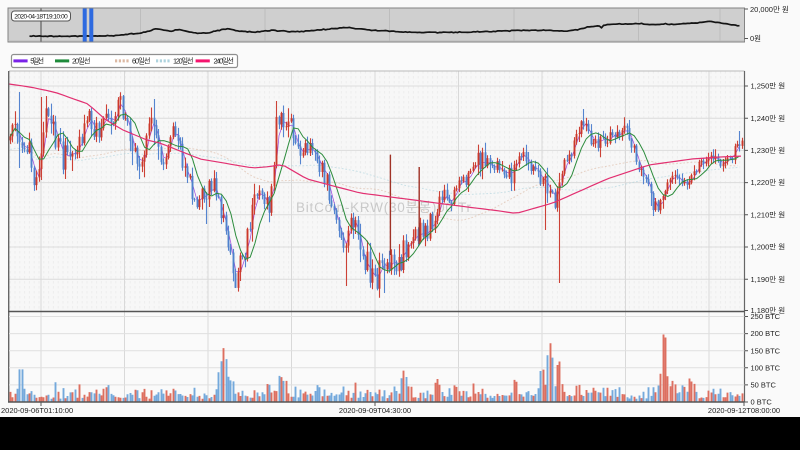 This screenshot has width=800, height=450. Describe the element at coordinates (768, 182) in the screenshot. I see `svg-text: 1,220만 원` at that location.